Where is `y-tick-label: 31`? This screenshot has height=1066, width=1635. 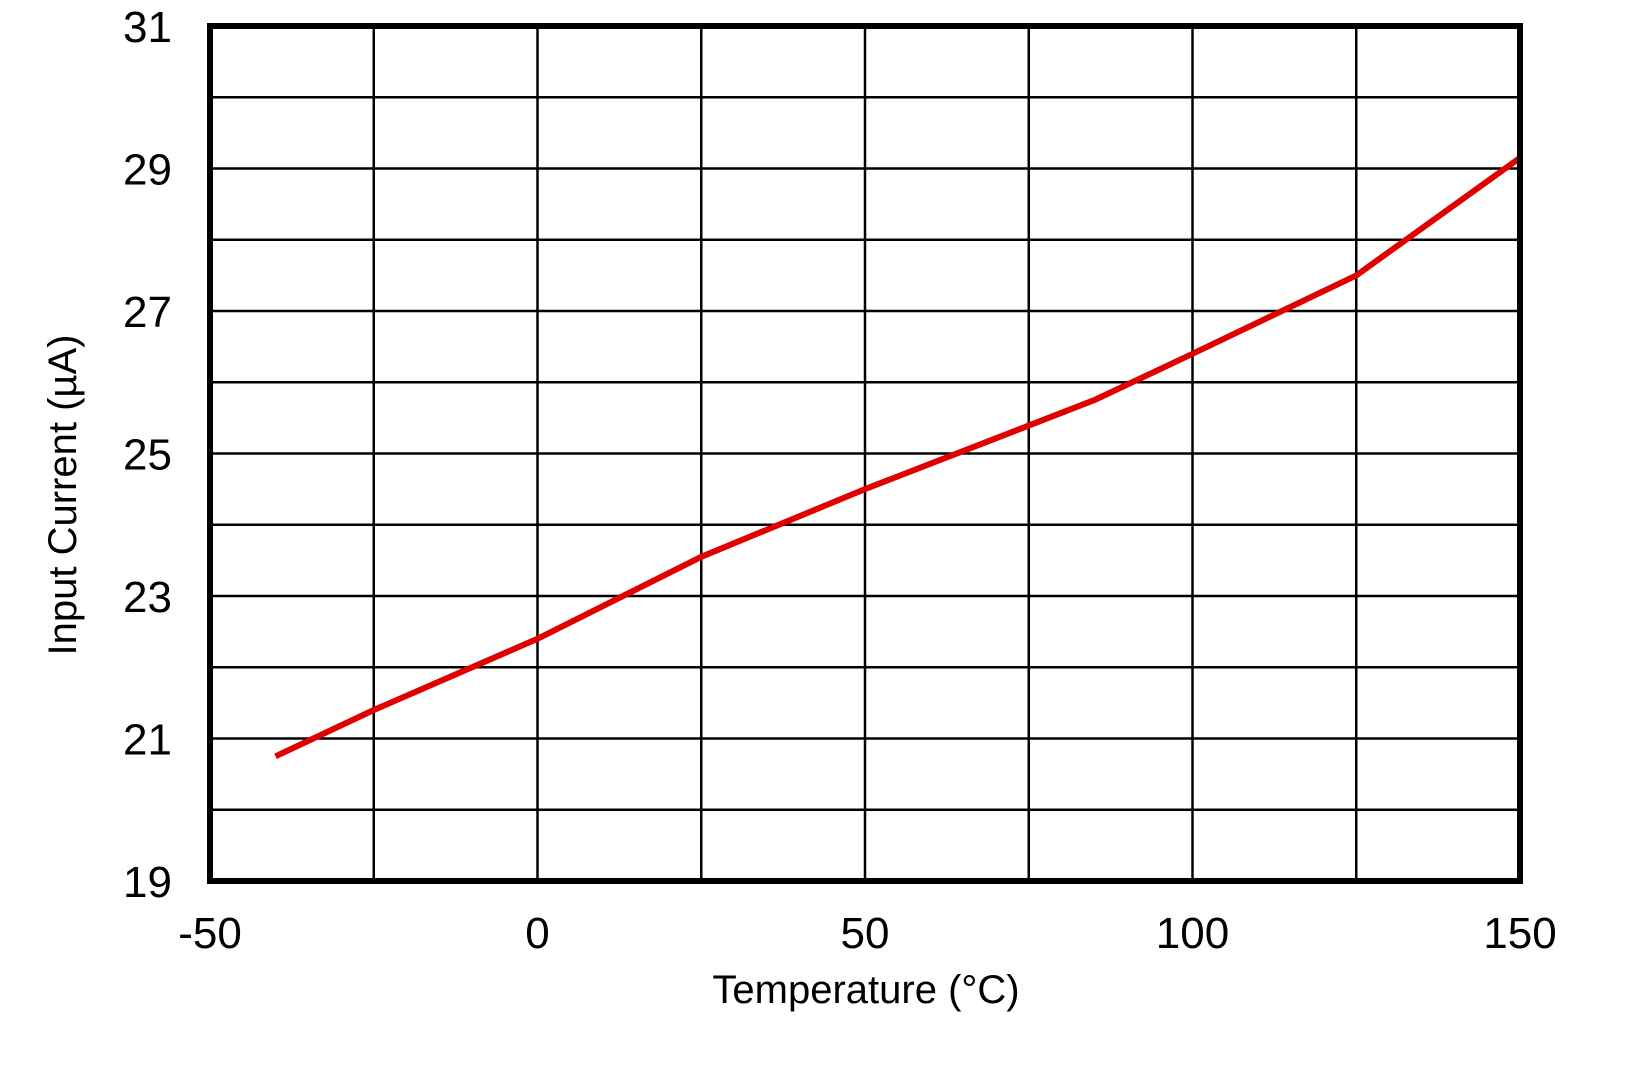 y-tick-label: 31 is located at coordinates (147, 27).